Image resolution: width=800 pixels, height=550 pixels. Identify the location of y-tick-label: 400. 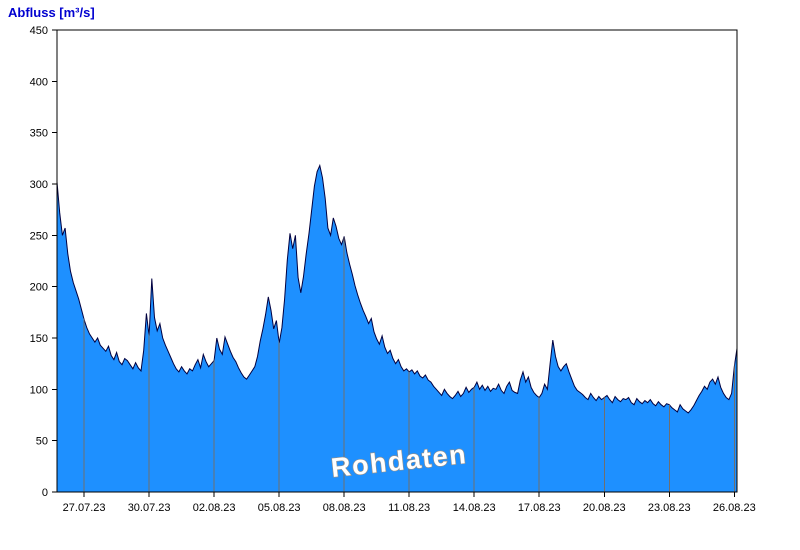
(39, 82).